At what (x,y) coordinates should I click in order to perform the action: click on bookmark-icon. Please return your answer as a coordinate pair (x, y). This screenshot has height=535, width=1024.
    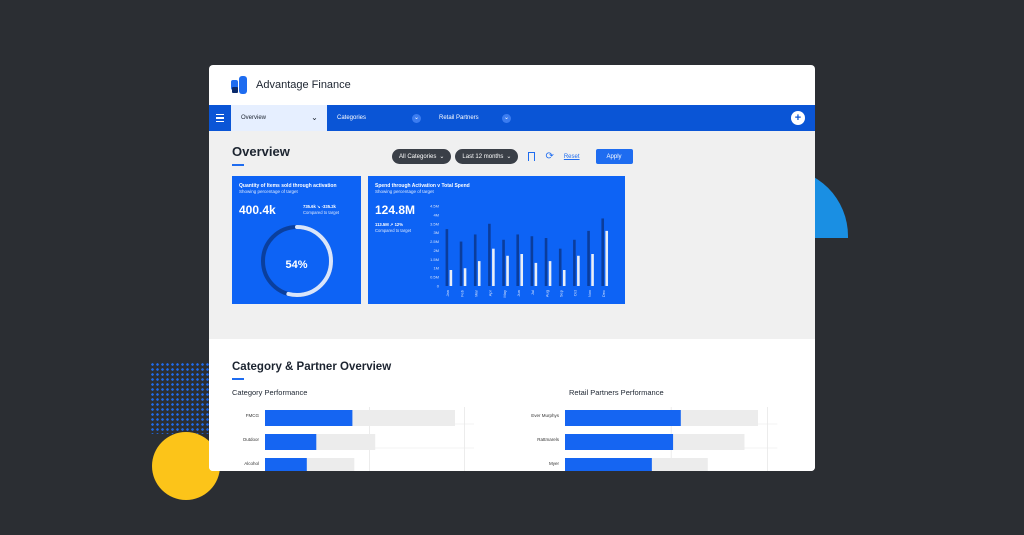
    Looking at the image, I should click on (532, 156).